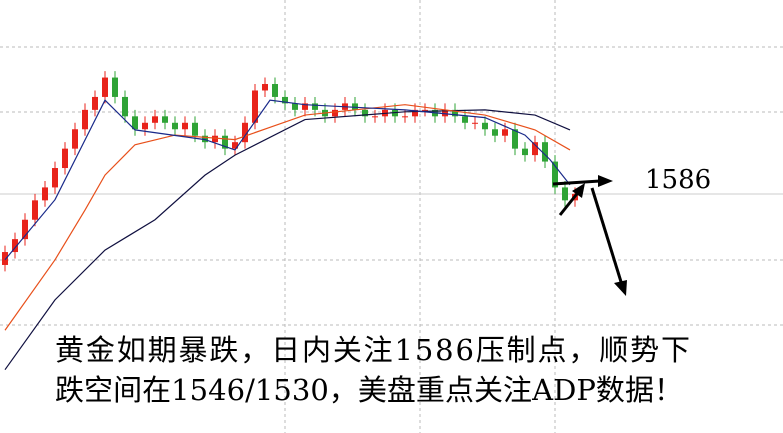 Image resolution: width=783 pixels, height=433 pixels. I want to click on level-label: 1586, so click(678, 180).